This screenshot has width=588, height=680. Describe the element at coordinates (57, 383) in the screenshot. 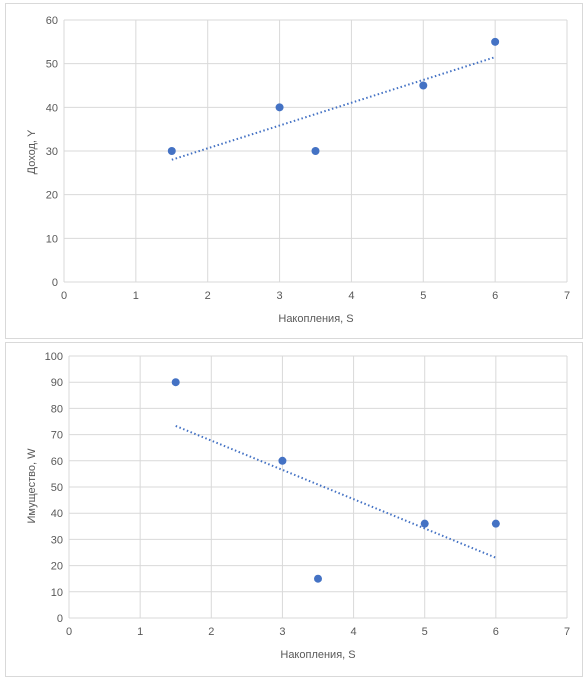

I see `y-tick-label: 90` at that location.